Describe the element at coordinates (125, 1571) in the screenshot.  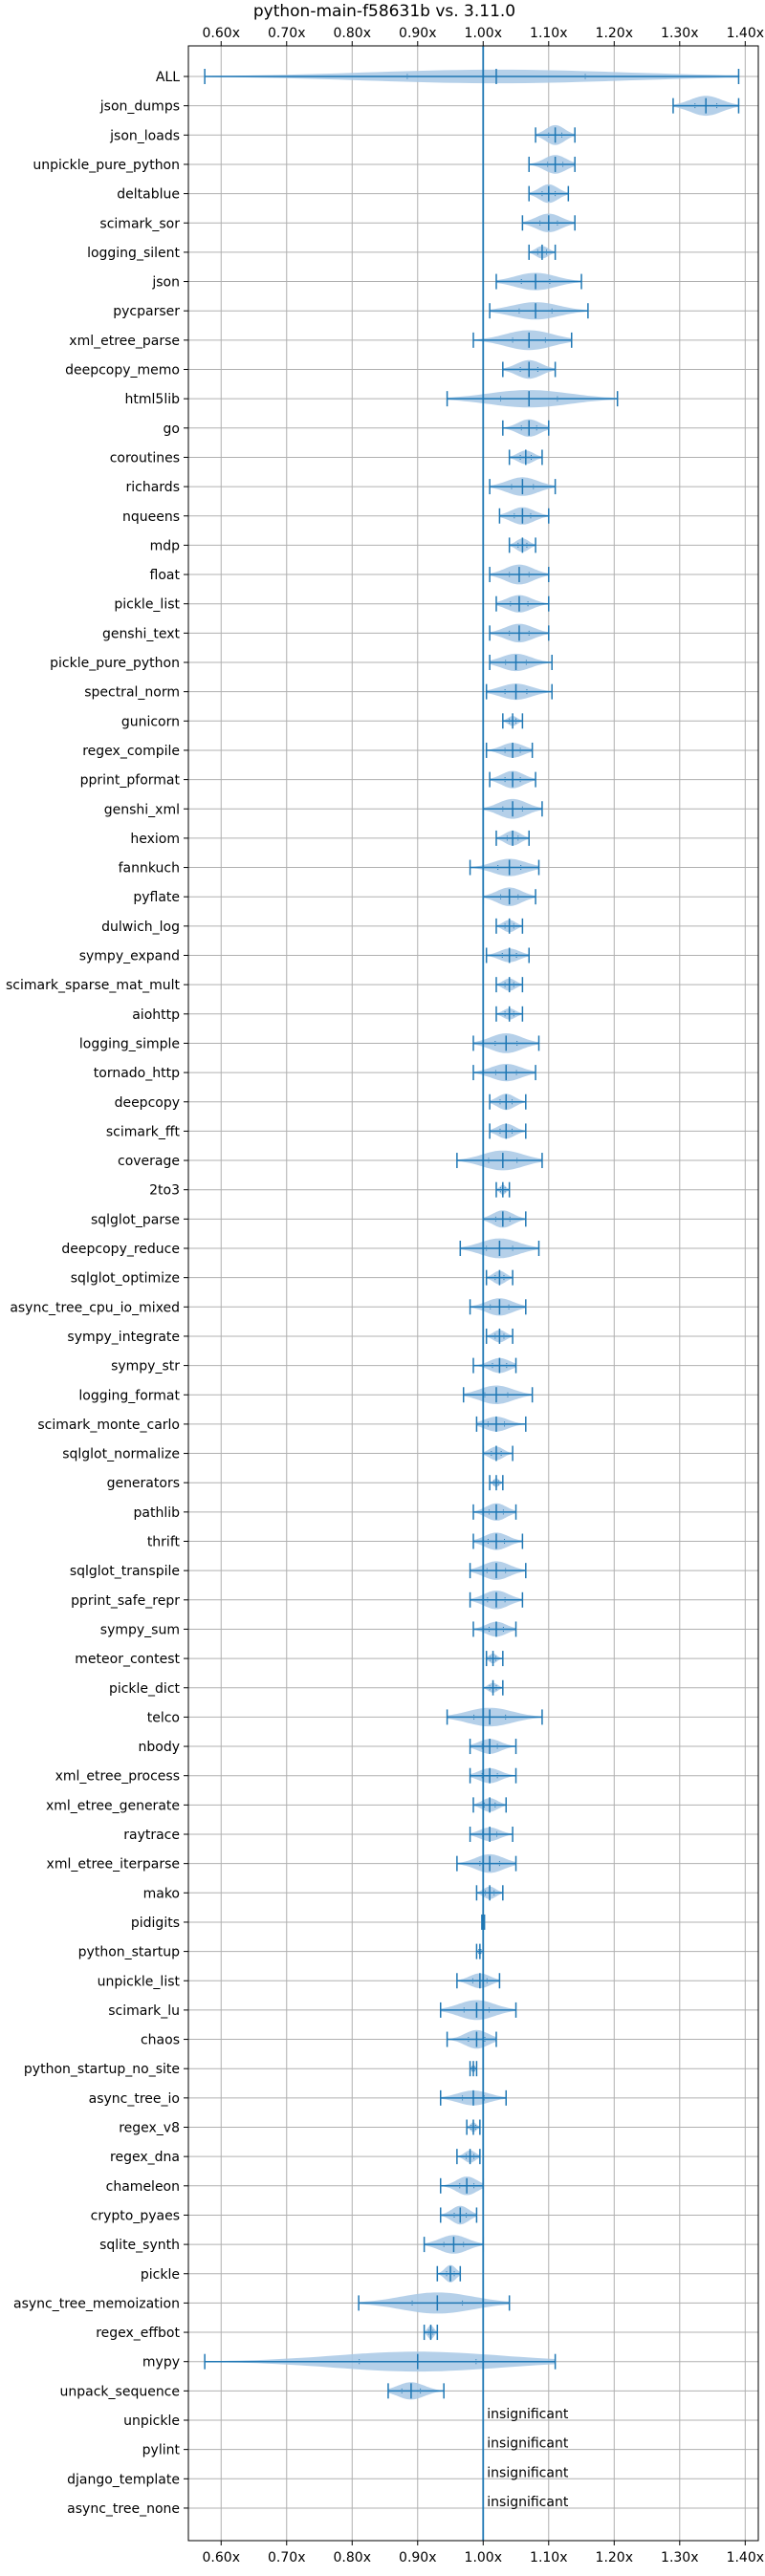
I see `category-label: sqlglot_transpile` at that location.